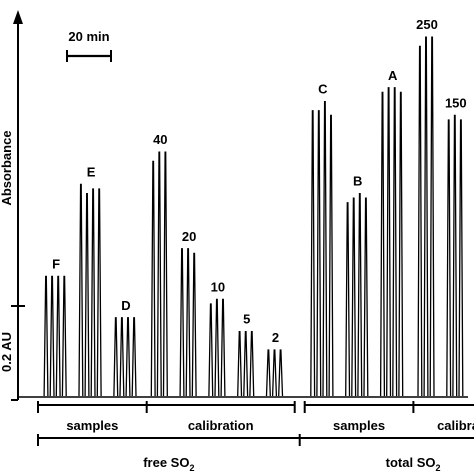 This screenshot has width=474, height=475. I want to click on peak-label-250: 250, so click(427, 24).